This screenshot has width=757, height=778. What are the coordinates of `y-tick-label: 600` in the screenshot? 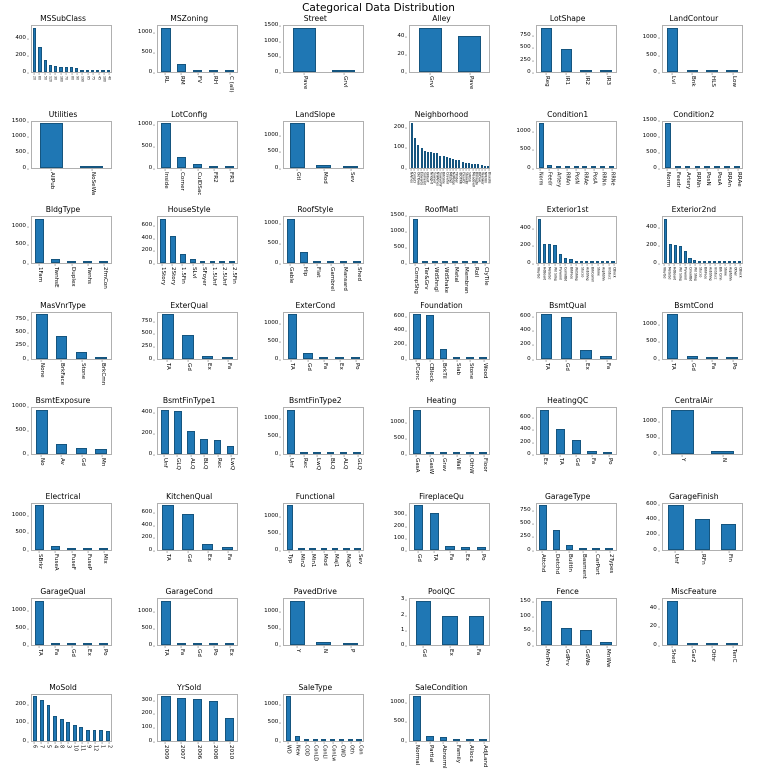 It's located at (651, 505).